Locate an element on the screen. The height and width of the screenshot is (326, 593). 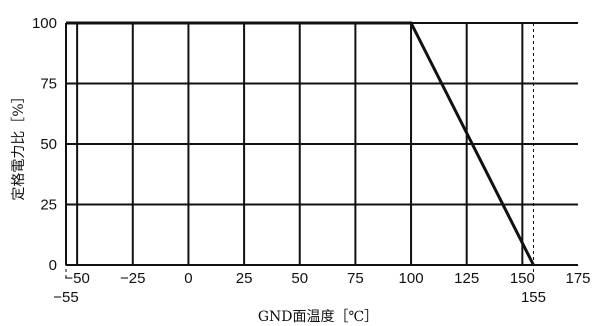
x-tick-label: 150 is located at coordinates (522, 278).